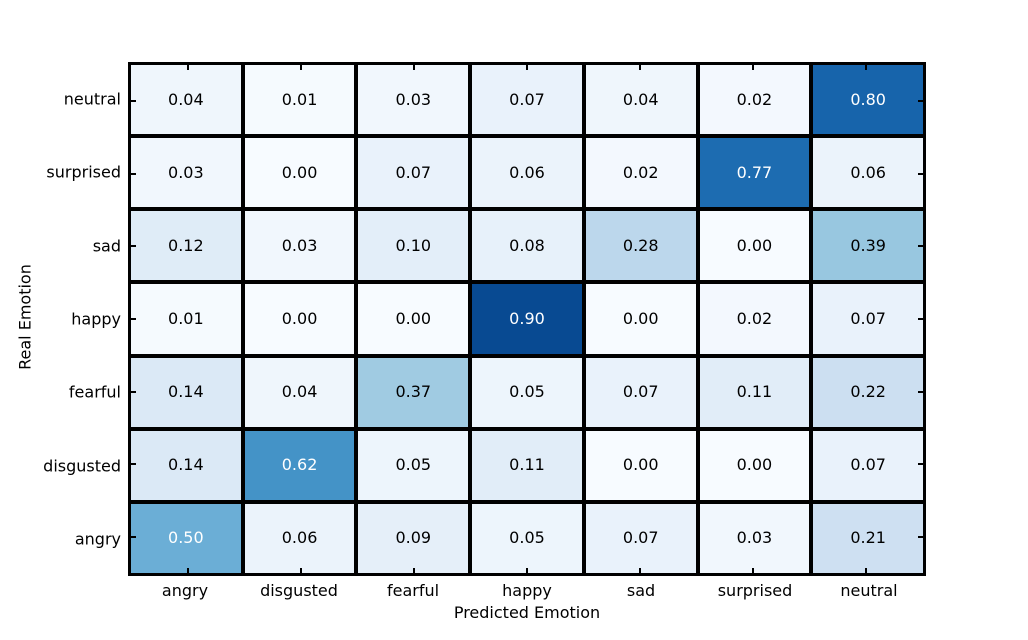  What do you see at coordinates (754, 392) in the screenshot?
I see `heatmap-cell-value: 0.11` at bounding box center [754, 392].